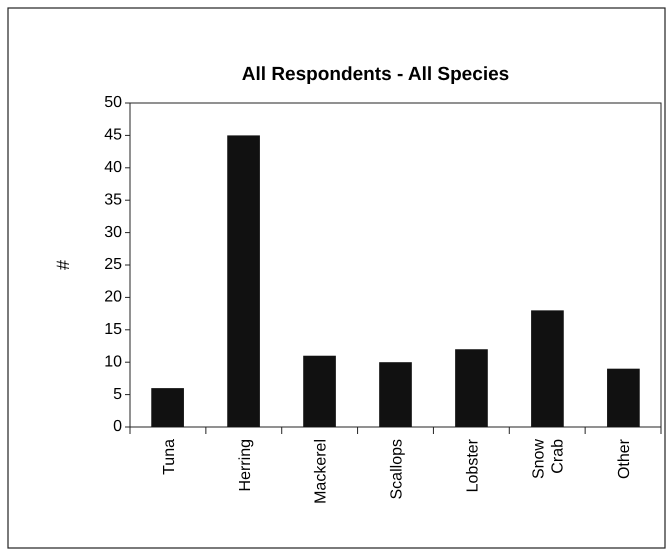  I want to click on x-tick-label: Herring, so click(245, 465).